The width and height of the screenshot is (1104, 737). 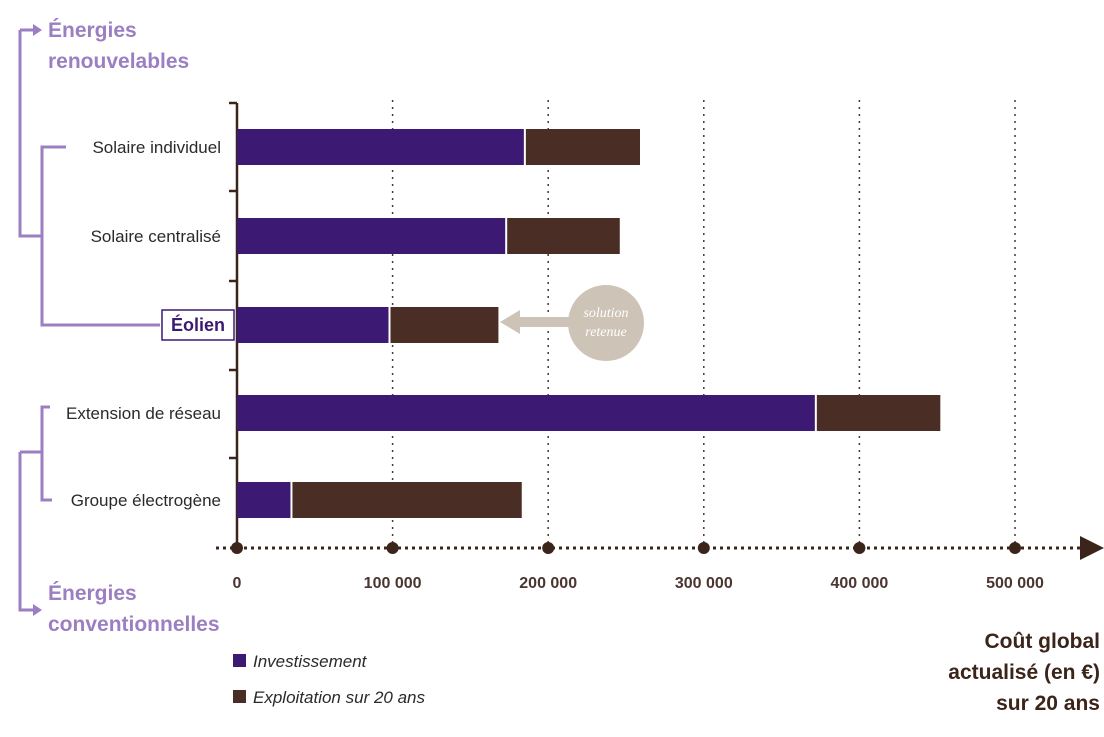 What do you see at coordinates (156, 147) in the screenshot?
I see `category-label-solaire-individuel: Solaire individuel` at bounding box center [156, 147].